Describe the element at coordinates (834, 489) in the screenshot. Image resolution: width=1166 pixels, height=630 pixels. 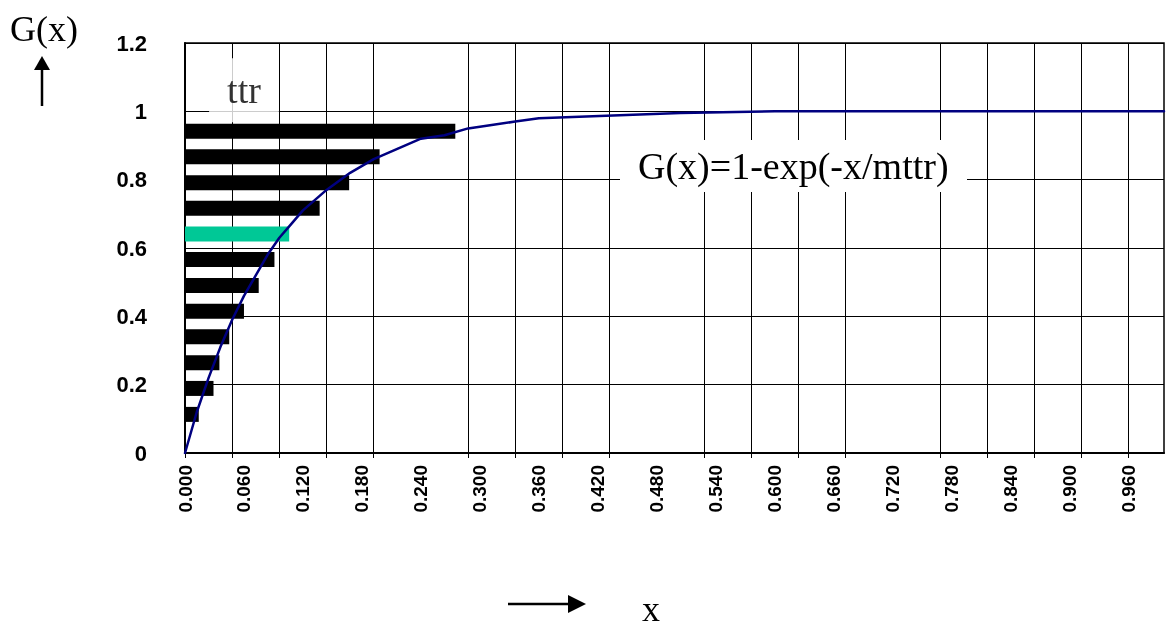
I see `x-tick-label: 0.660` at that location.